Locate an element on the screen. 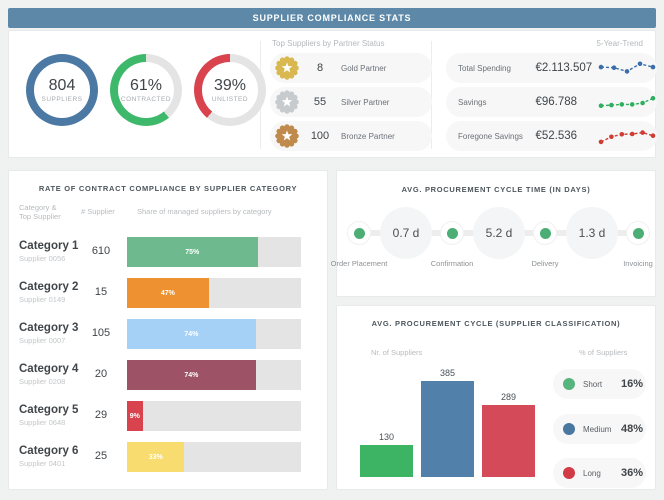 The width and height of the screenshot is (664, 500). medium-bar-column: 385 is located at coordinates (447, 422).